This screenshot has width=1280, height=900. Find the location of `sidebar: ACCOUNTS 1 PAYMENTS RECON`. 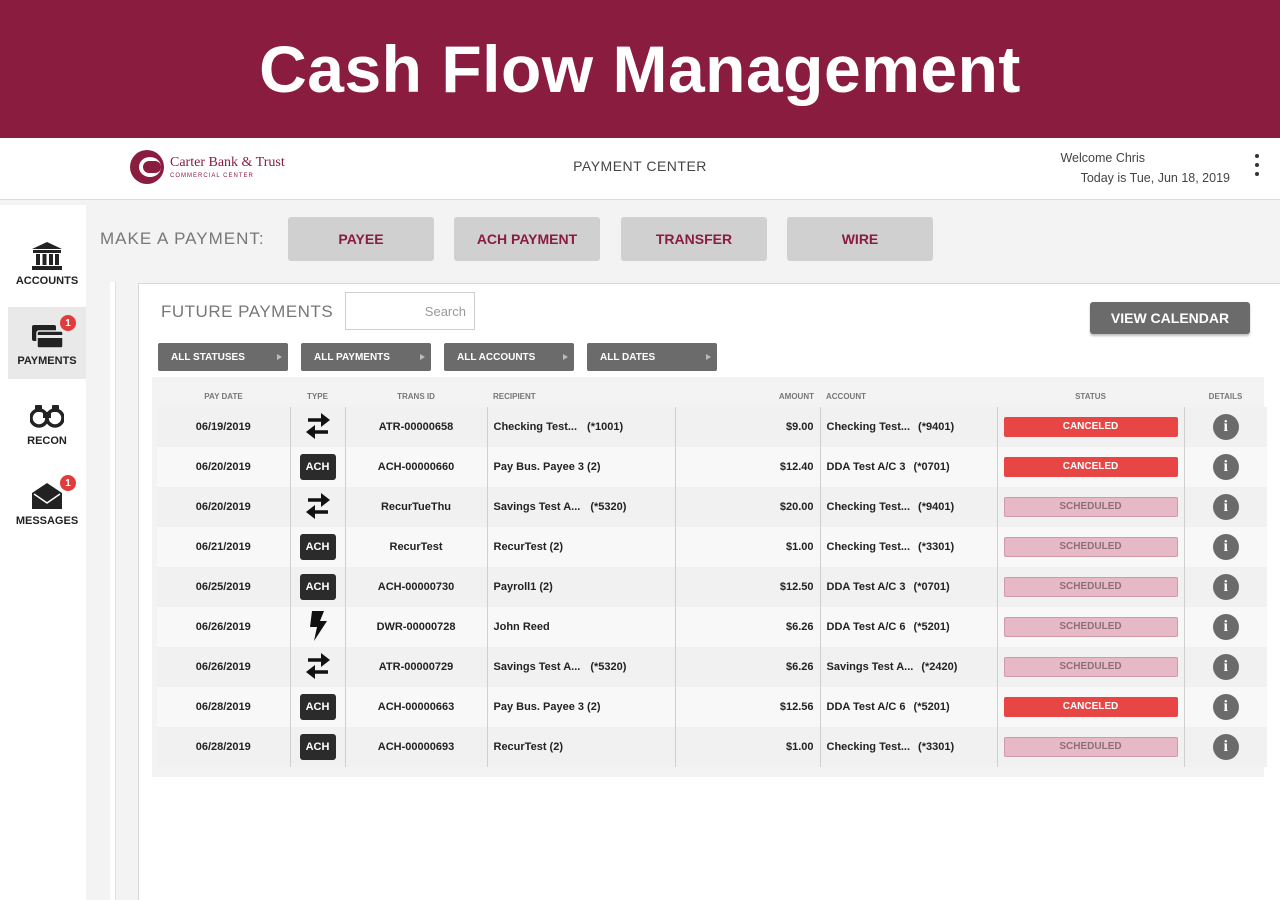

sidebar: ACCOUNTS 1 PAYMENTS RECON is located at coordinates (43, 552).